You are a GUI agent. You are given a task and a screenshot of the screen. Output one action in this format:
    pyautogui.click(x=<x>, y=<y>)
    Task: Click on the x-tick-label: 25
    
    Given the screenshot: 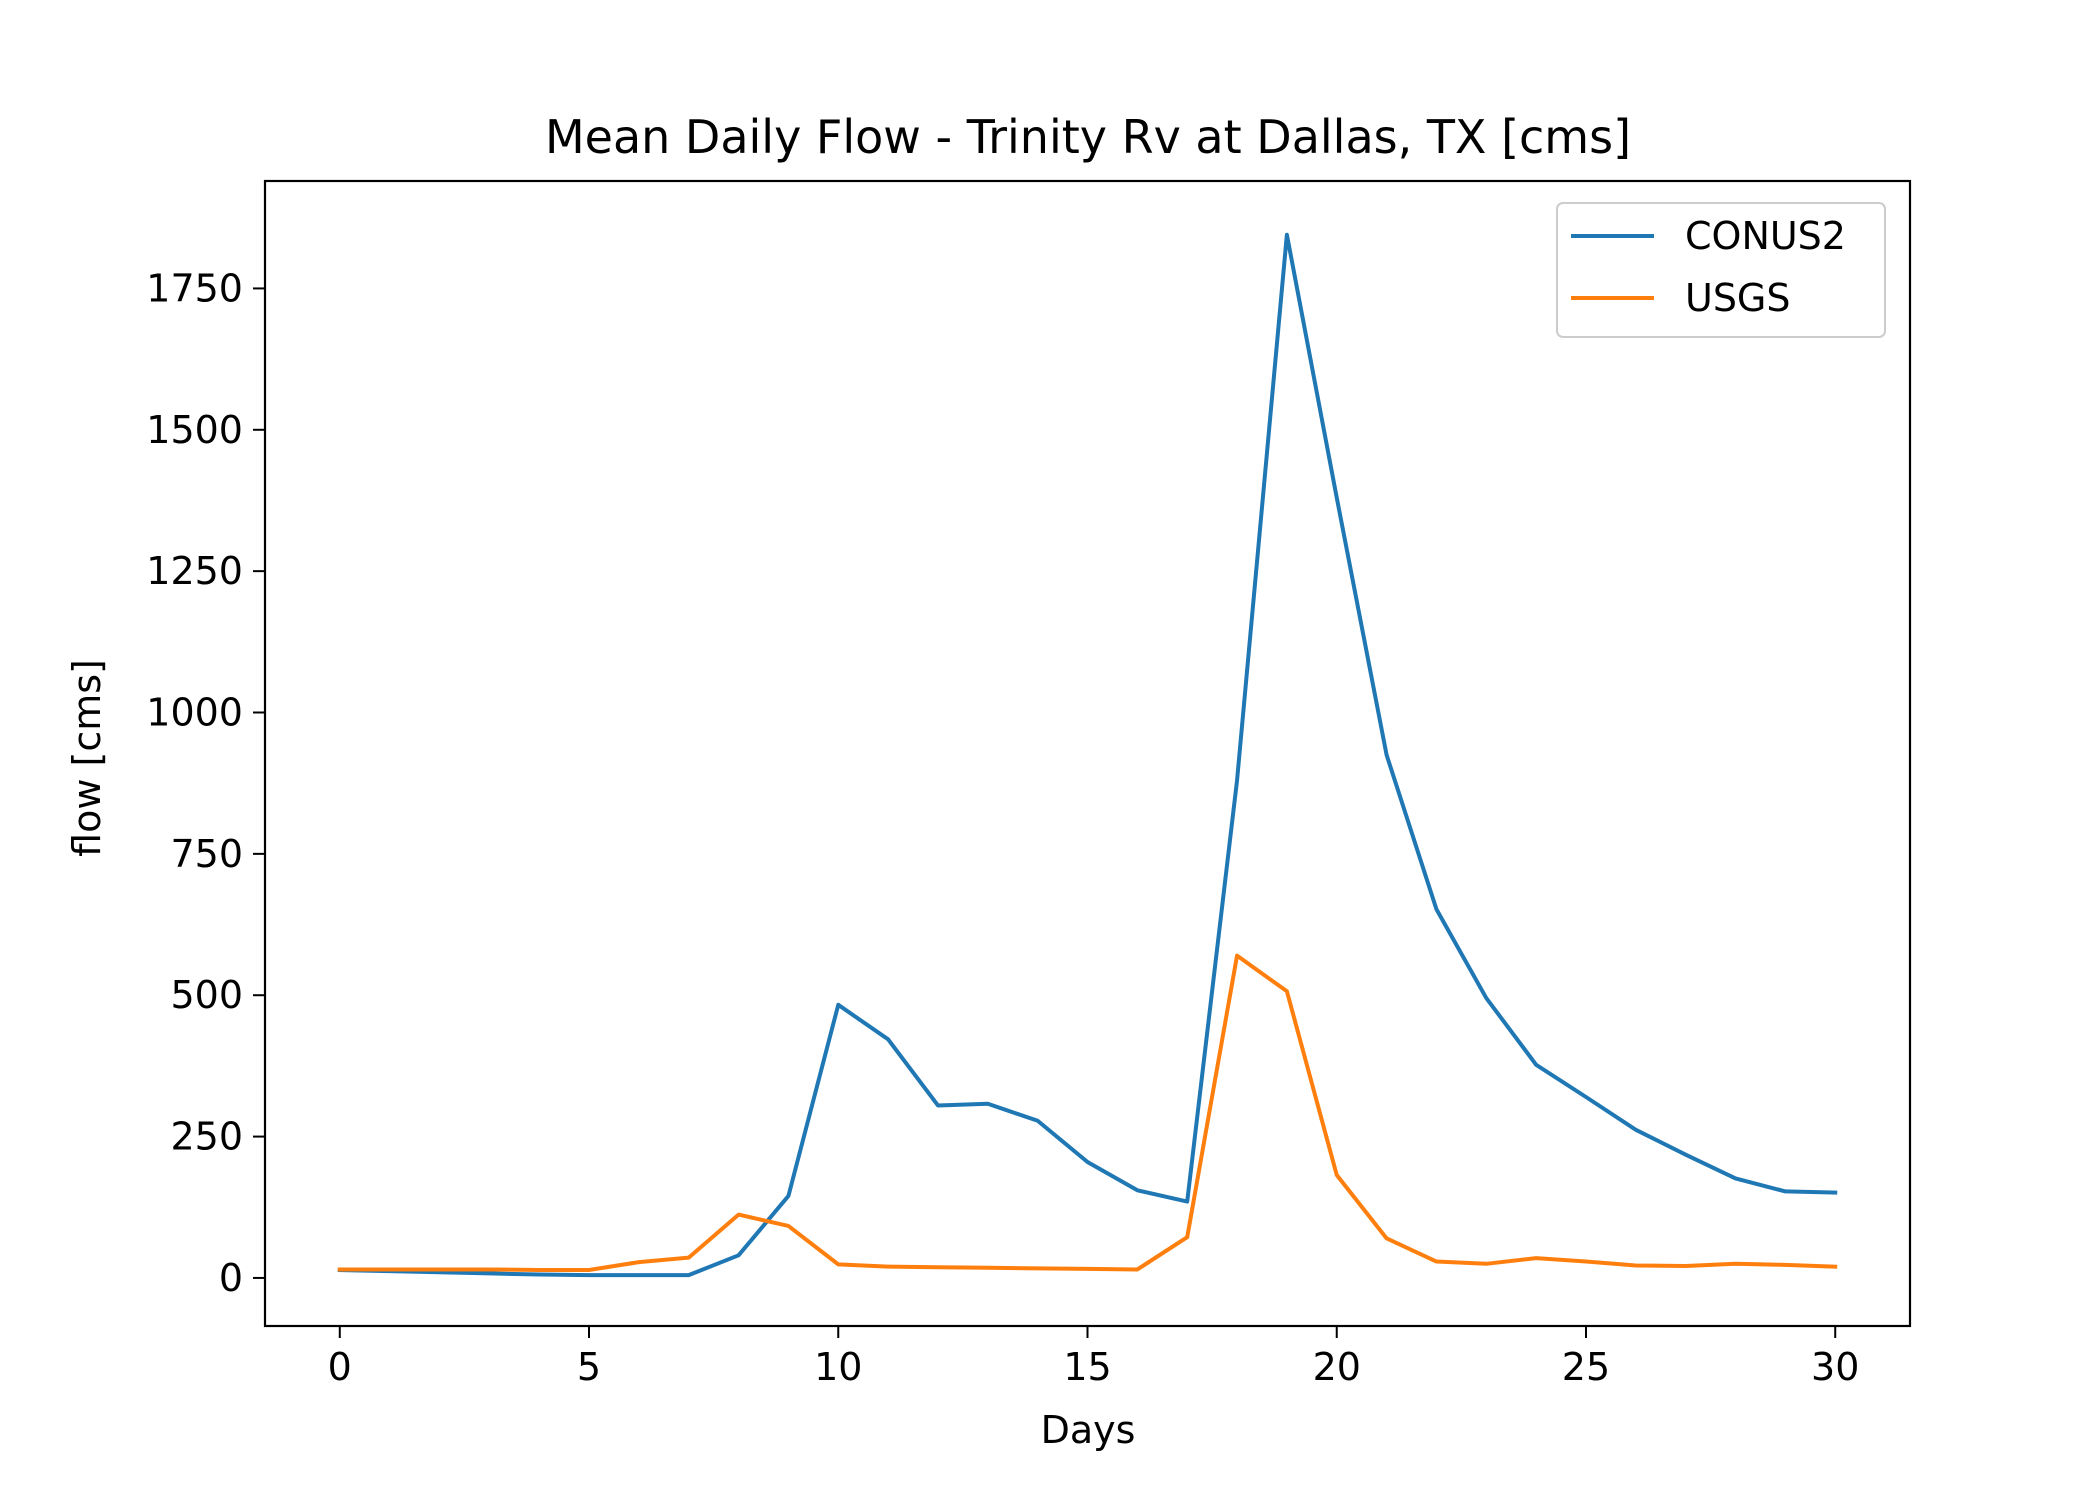 What is the action you would take?
    pyautogui.click(x=1586, y=1367)
    